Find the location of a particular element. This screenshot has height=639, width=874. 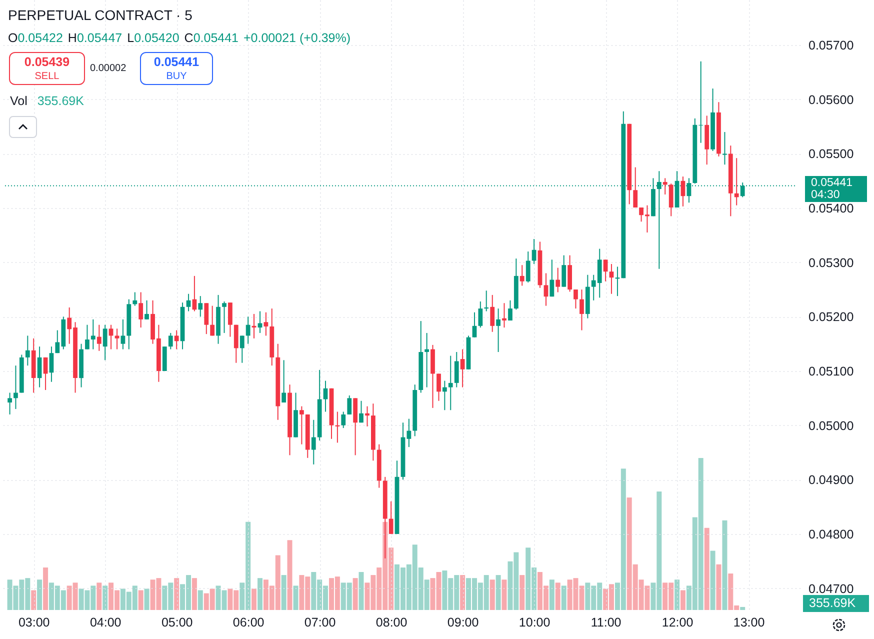

y-tick-label: 0.05400 is located at coordinates (831, 209).